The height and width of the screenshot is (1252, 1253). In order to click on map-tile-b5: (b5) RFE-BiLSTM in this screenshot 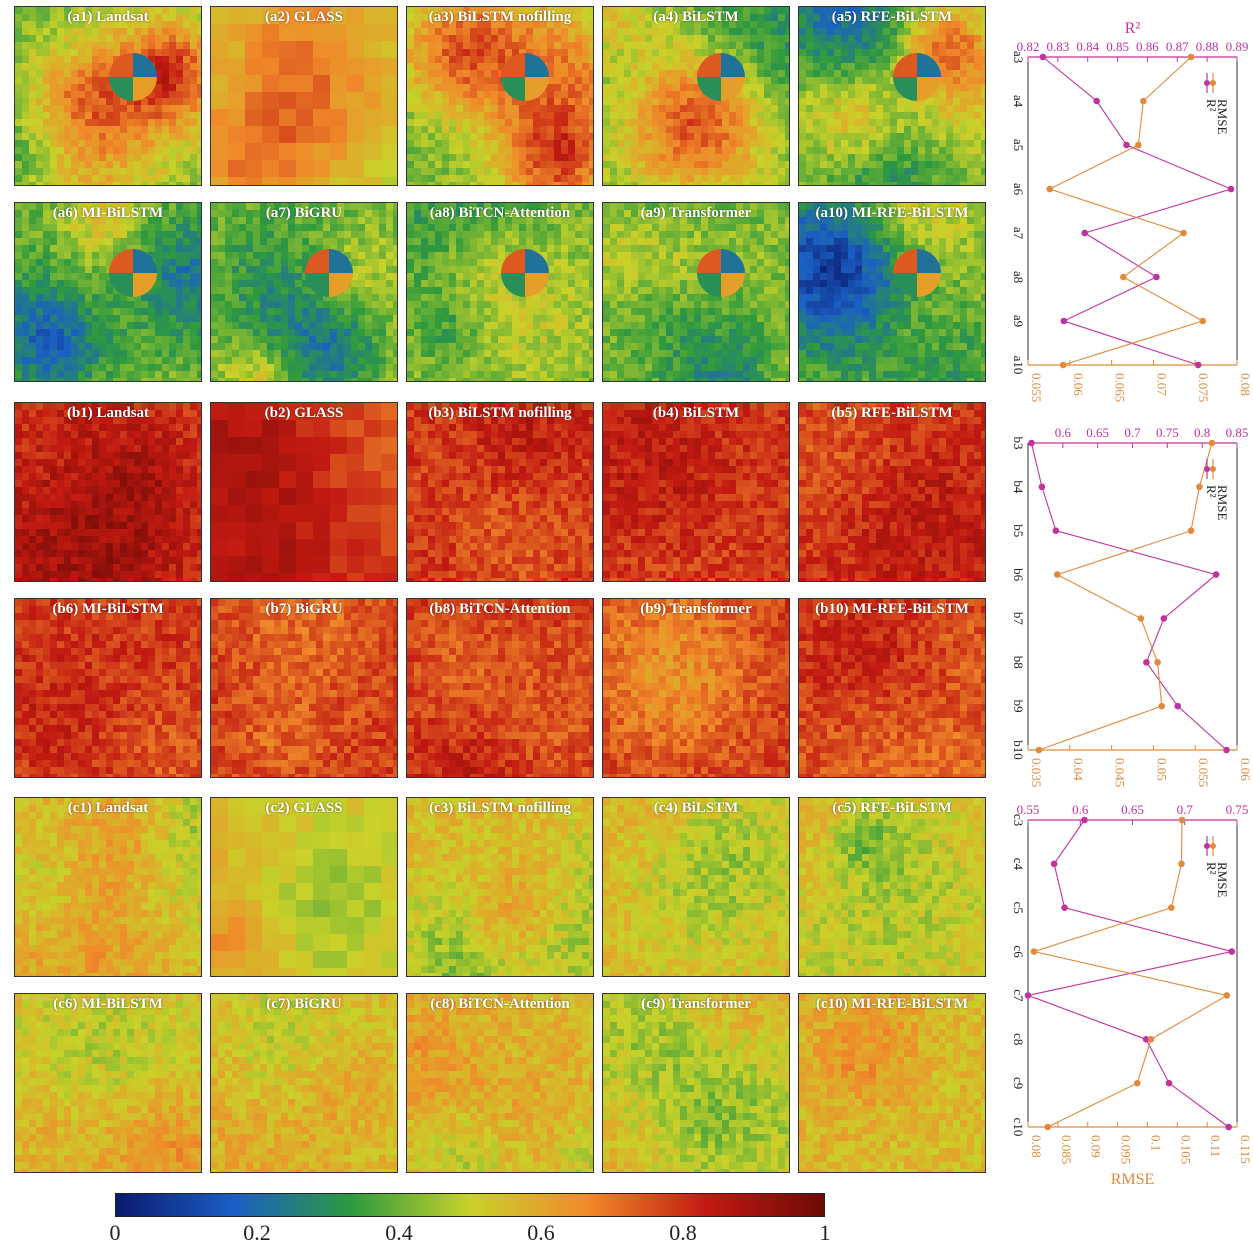, I will do `click(892, 492)`.